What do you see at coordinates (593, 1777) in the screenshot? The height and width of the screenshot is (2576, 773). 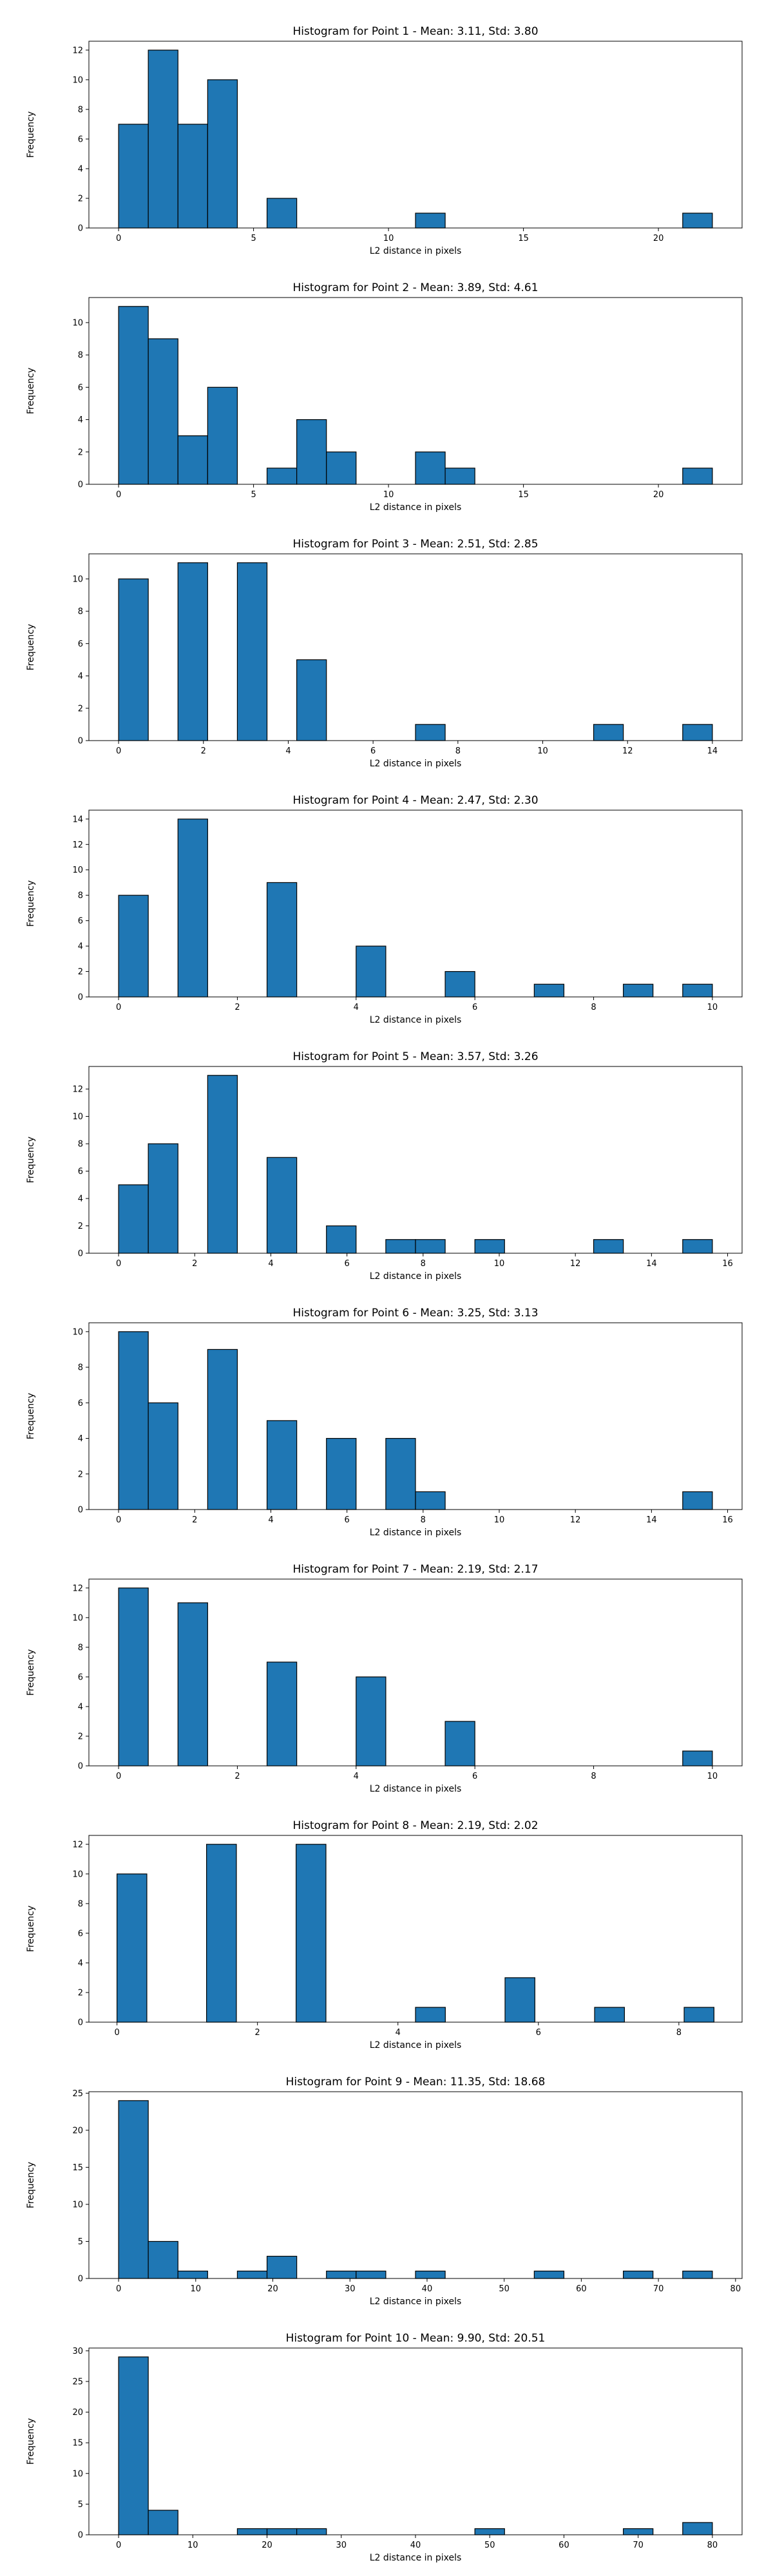 I see `x-tick-label: 8` at bounding box center [593, 1777].